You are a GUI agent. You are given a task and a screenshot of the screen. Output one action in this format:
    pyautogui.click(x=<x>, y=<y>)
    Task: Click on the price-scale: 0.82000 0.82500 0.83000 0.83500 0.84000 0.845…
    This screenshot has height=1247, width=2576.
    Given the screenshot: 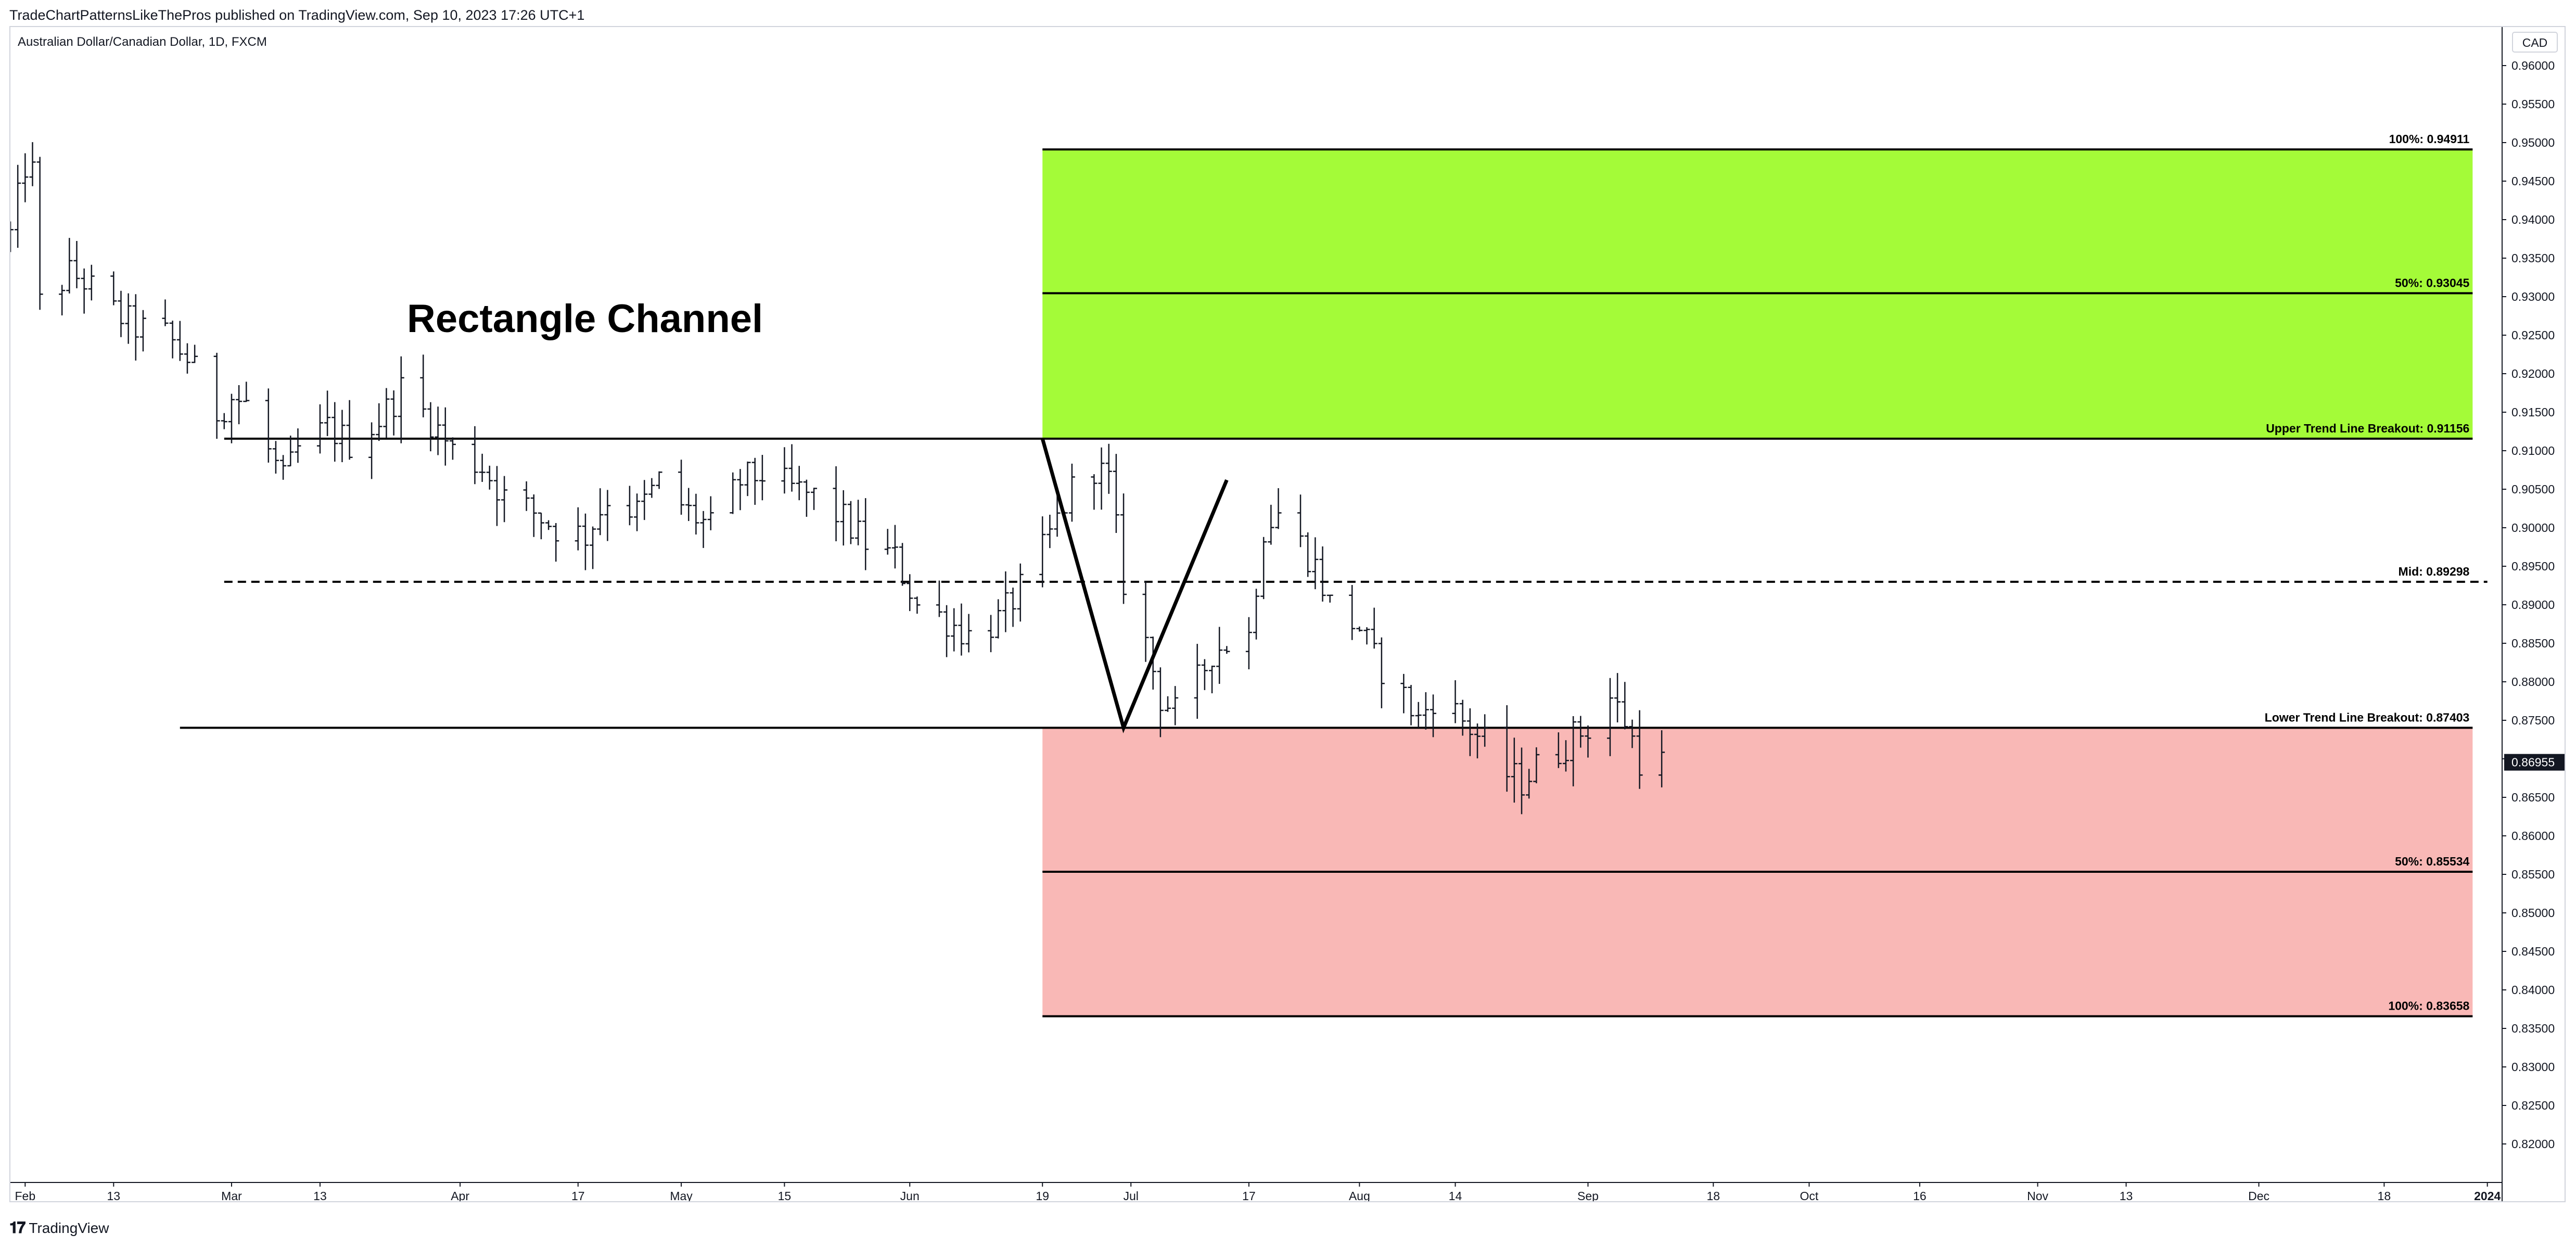 What is the action you would take?
    pyautogui.click(x=2528, y=605)
    